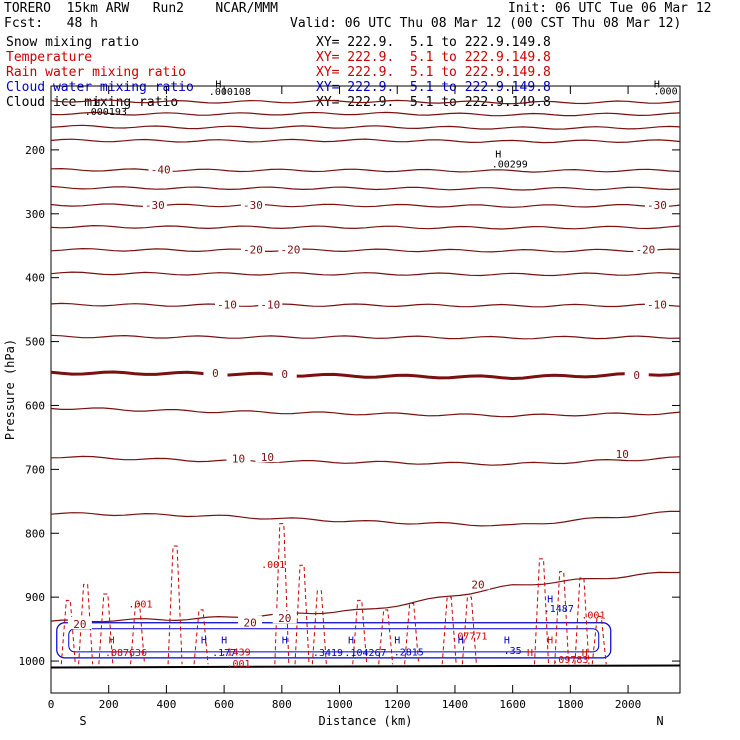  What do you see at coordinates (51, 704) in the screenshot?
I see `x-tick-label: 0` at bounding box center [51, 704].